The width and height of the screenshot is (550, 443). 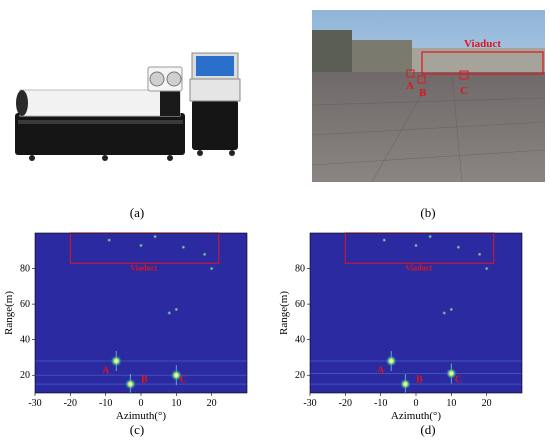 What do you see at coordinates (410, 86) in the screenshot?
I see `target-a-label-photo: A` at bounding box center [410, 86].